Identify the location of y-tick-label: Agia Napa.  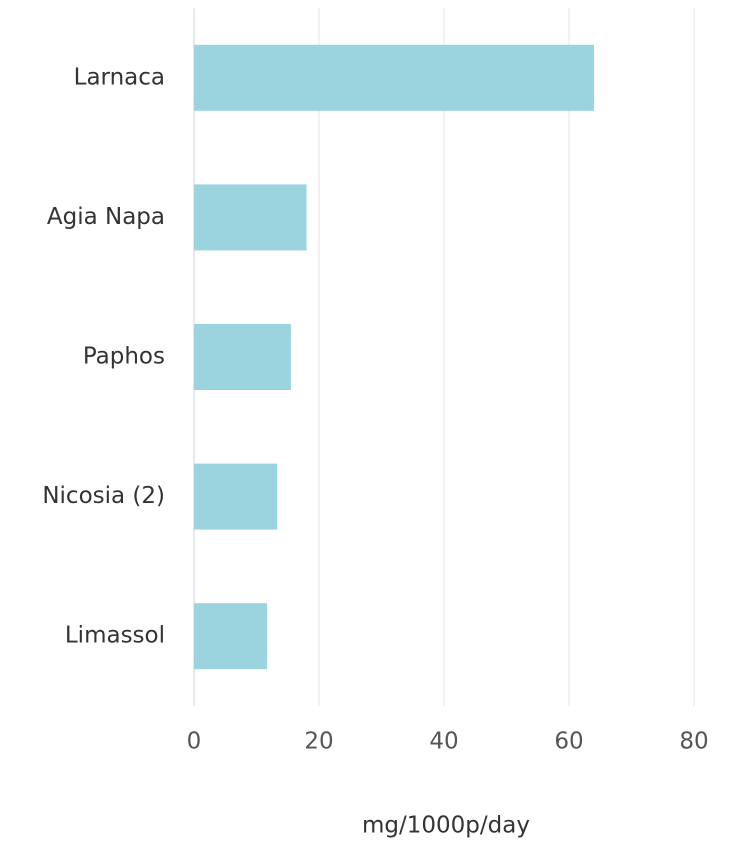
(106, 217).